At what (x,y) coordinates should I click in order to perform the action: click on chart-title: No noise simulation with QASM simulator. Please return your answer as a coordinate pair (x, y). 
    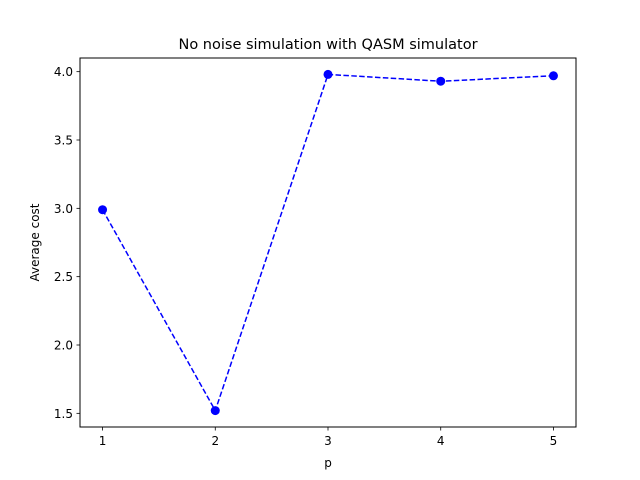
    Looking at the image, I should click on (327, 45).